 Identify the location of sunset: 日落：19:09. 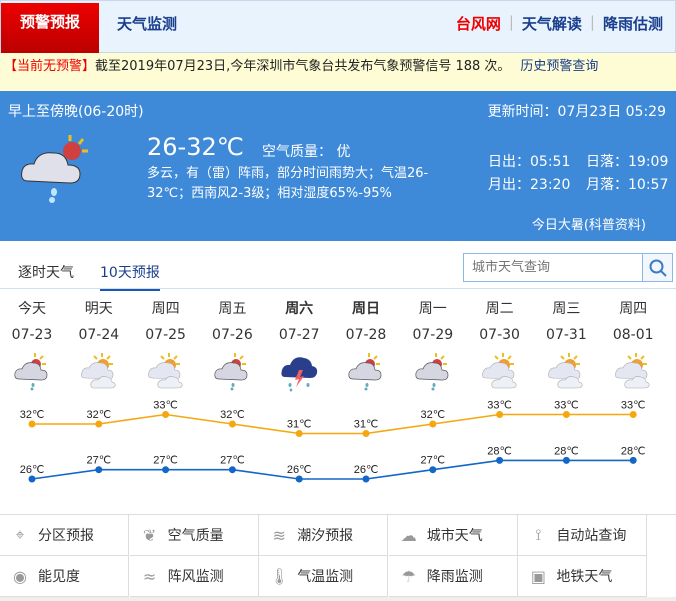
(627, 162).